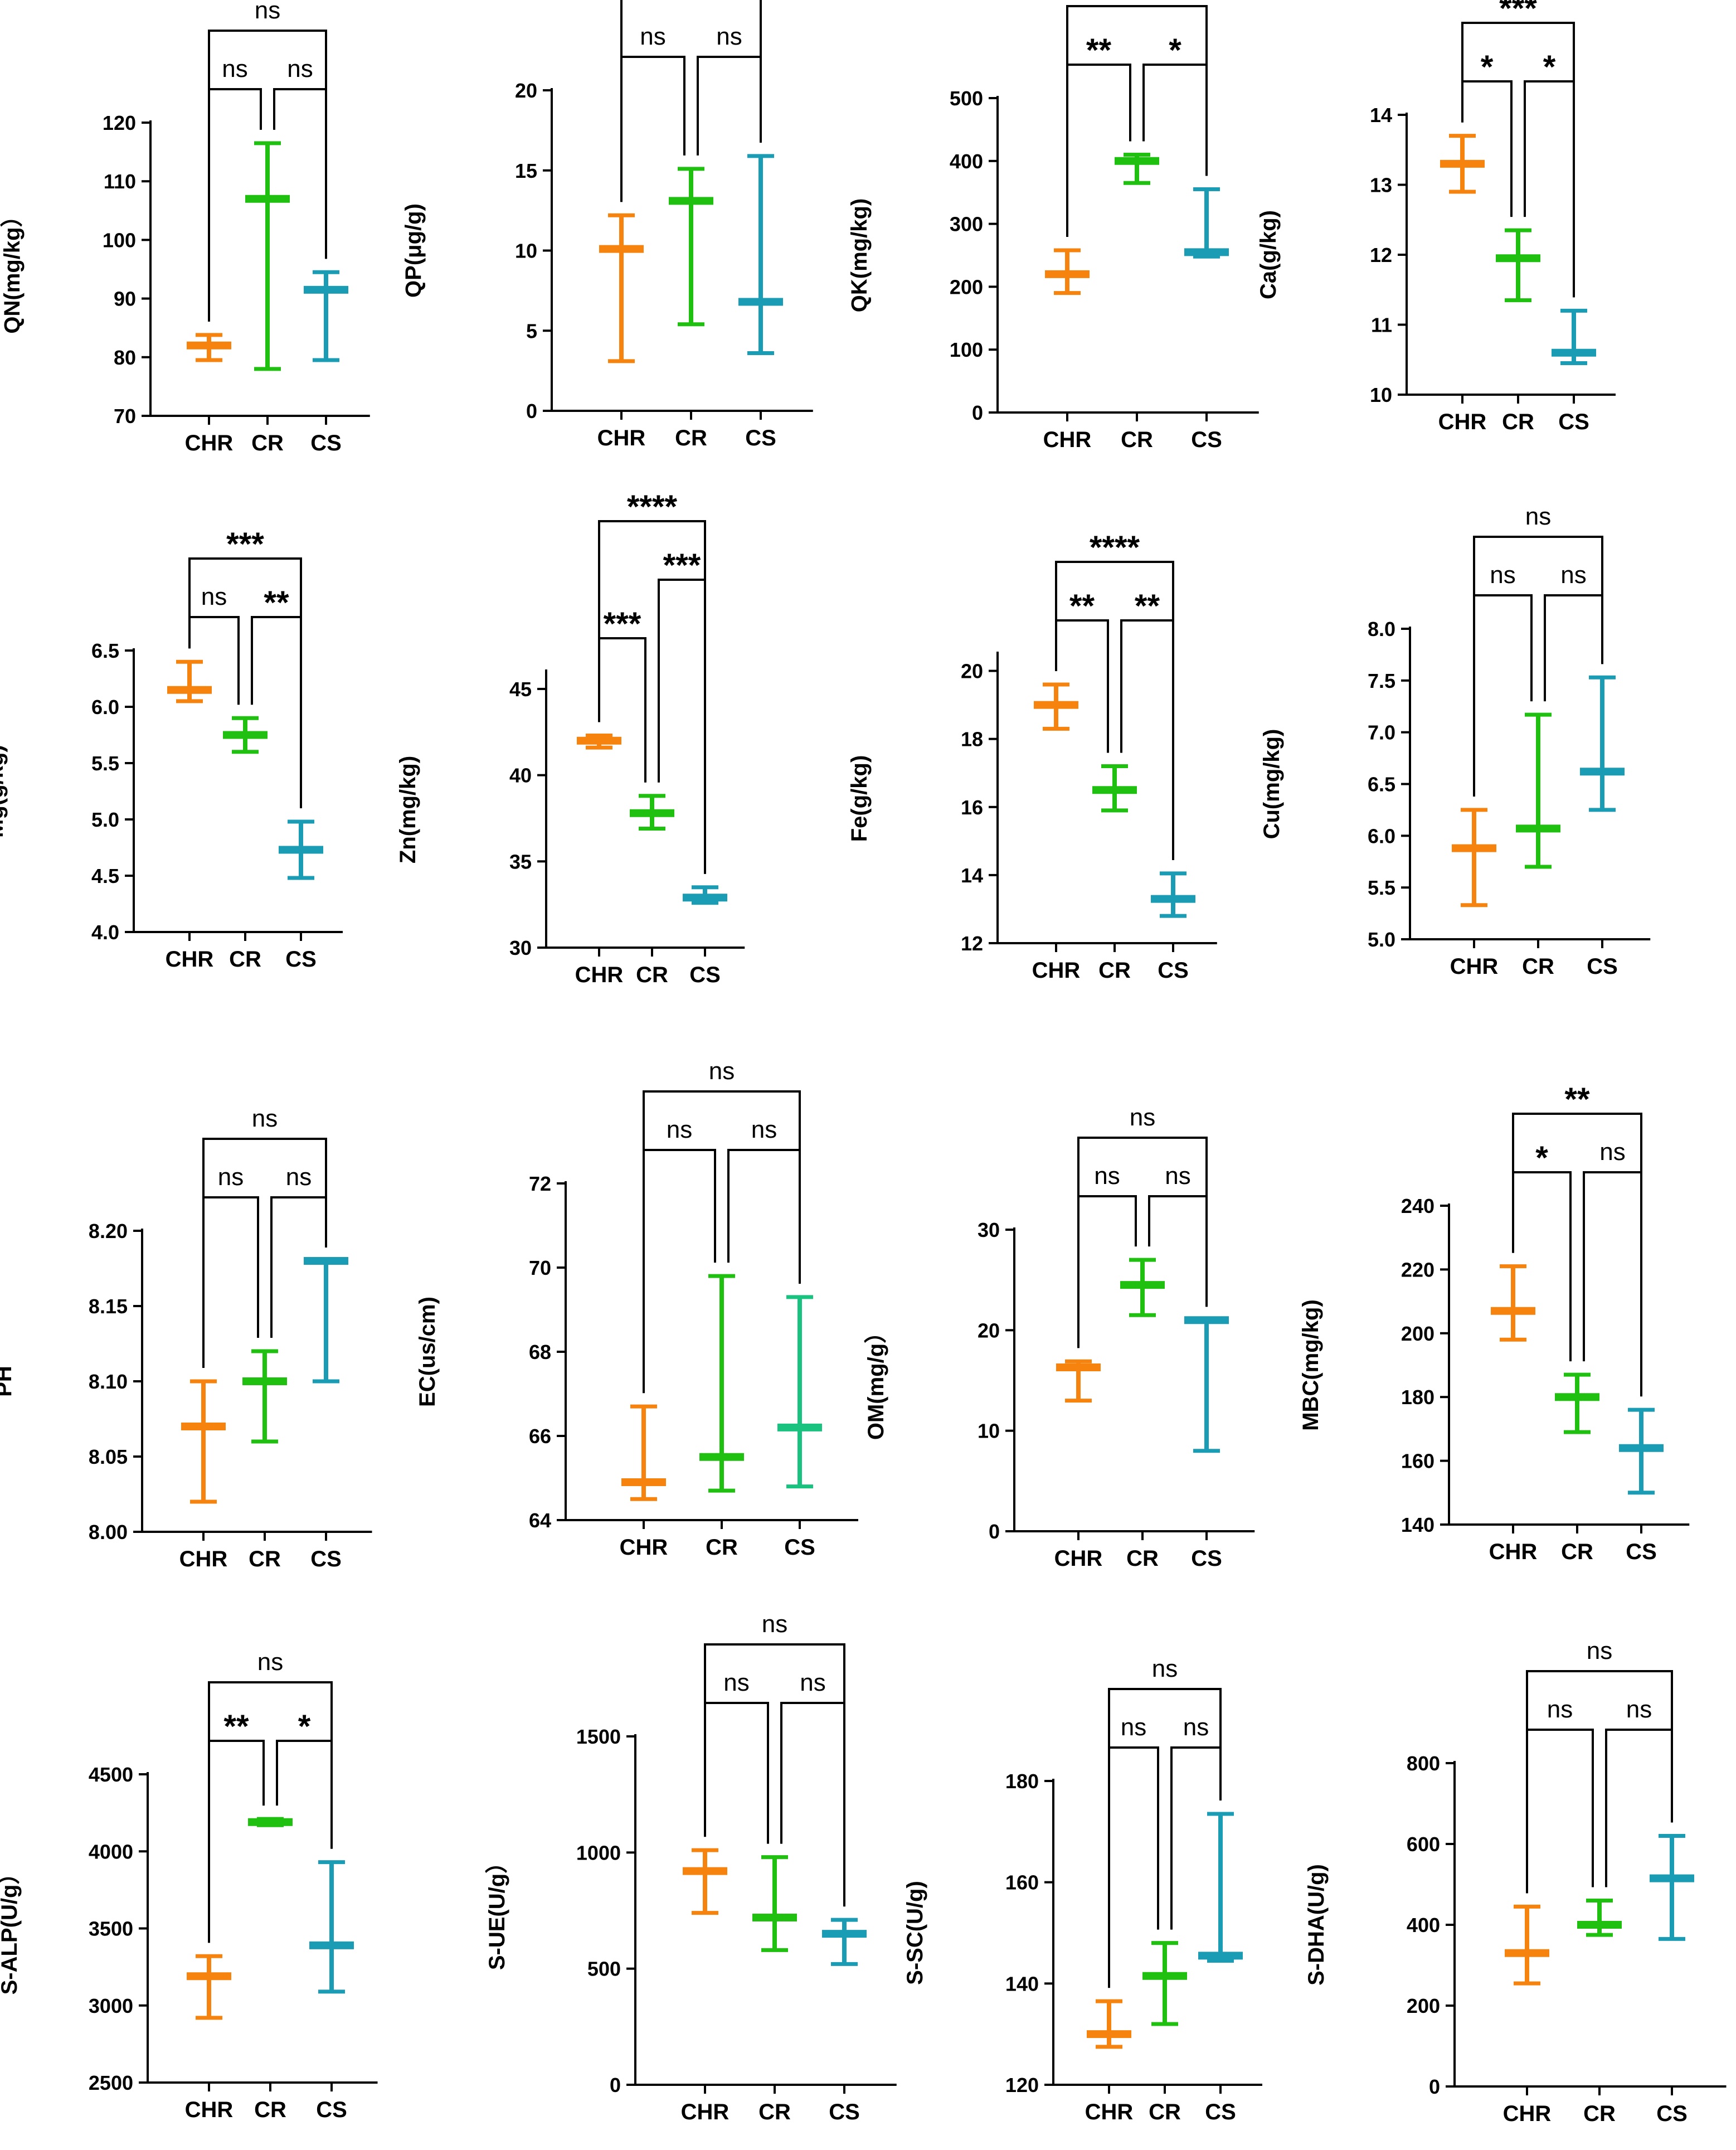  Describe the element at coordinates (1381, 629) in the screenshot. I see `y-tick-label: 8.0` at that location.